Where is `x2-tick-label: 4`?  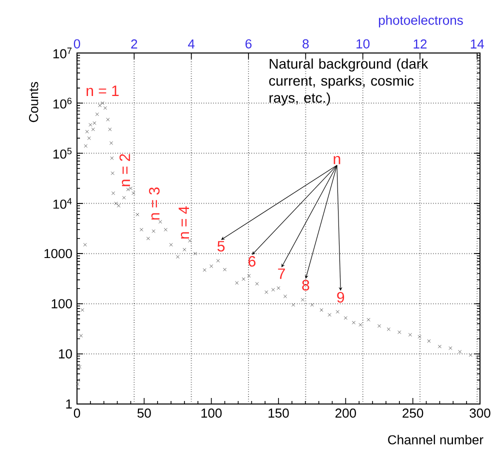 x2-tick-label: 4 is located at coordinates (191, 44).